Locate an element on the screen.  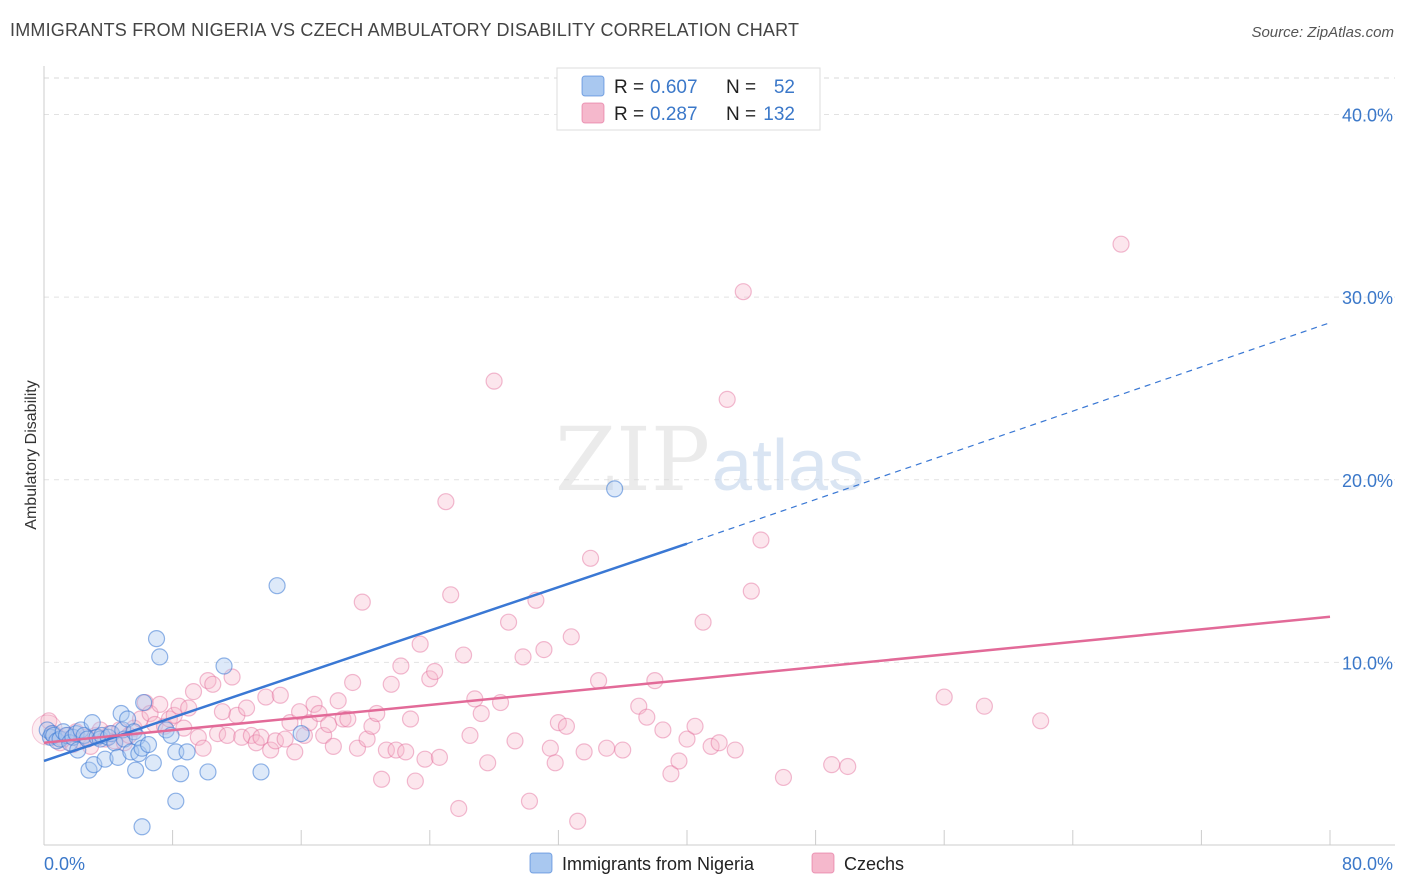
bottom-swatch-nigeria is located at coordinates (541, 863).